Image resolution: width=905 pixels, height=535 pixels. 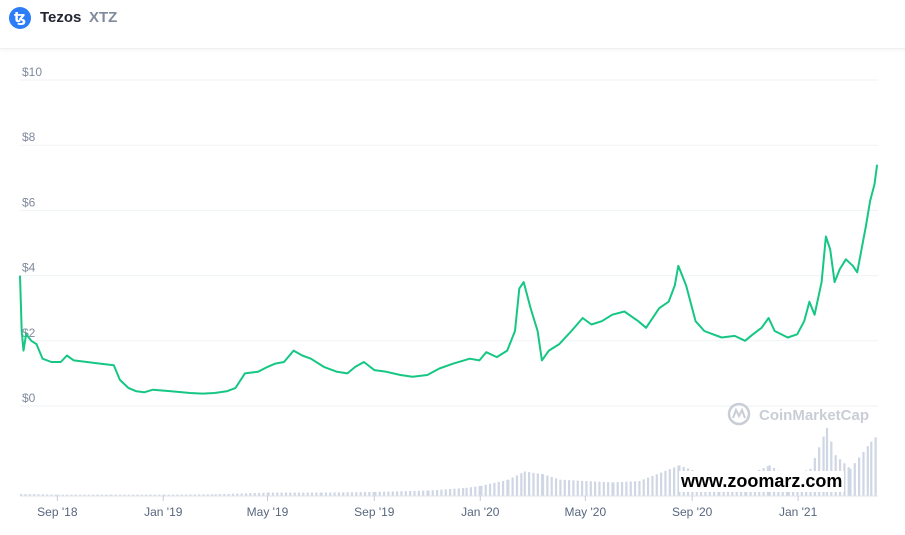 What do you see at coordinates (32, 235) in the screenshot?
I see `y-axis-ticks: $10$8$6$4$2$0` at bounding box center [32, 235].